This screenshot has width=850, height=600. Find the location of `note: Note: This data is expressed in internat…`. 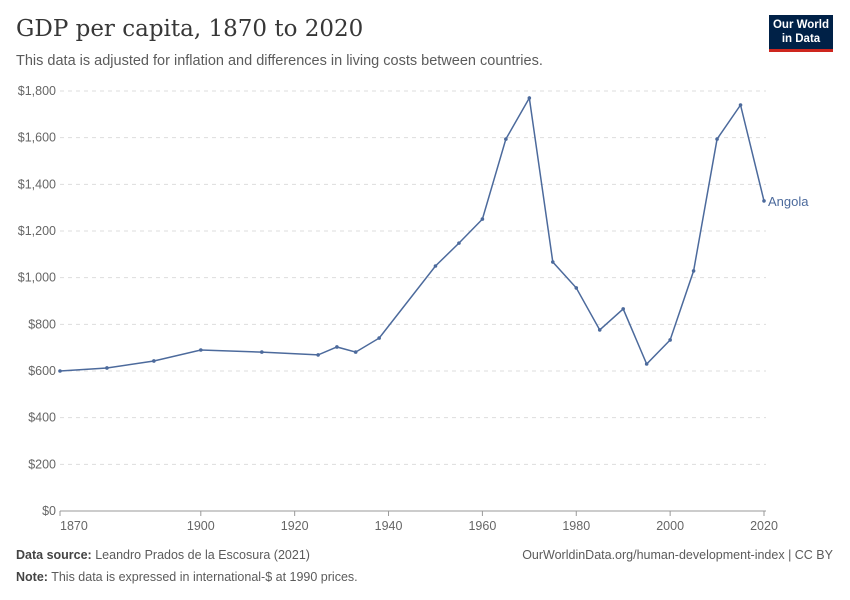

note: Note: This data is expressed in internat… is located at coordinates (187, 577).